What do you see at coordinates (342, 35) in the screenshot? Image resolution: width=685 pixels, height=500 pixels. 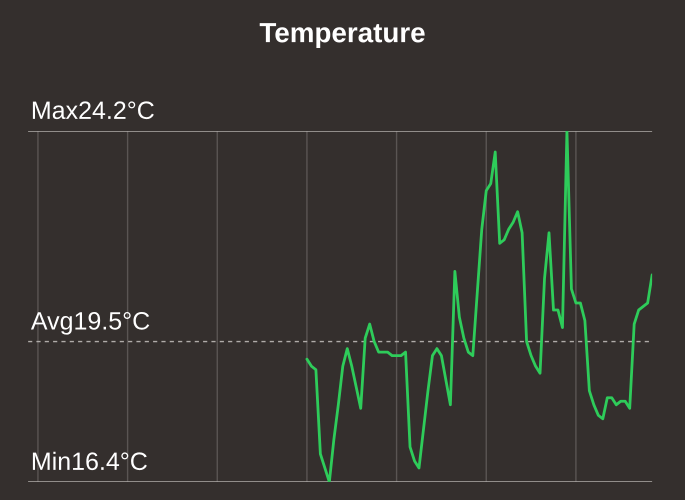 I see `chart-title: Temperature` at bounding box center [342, 35].